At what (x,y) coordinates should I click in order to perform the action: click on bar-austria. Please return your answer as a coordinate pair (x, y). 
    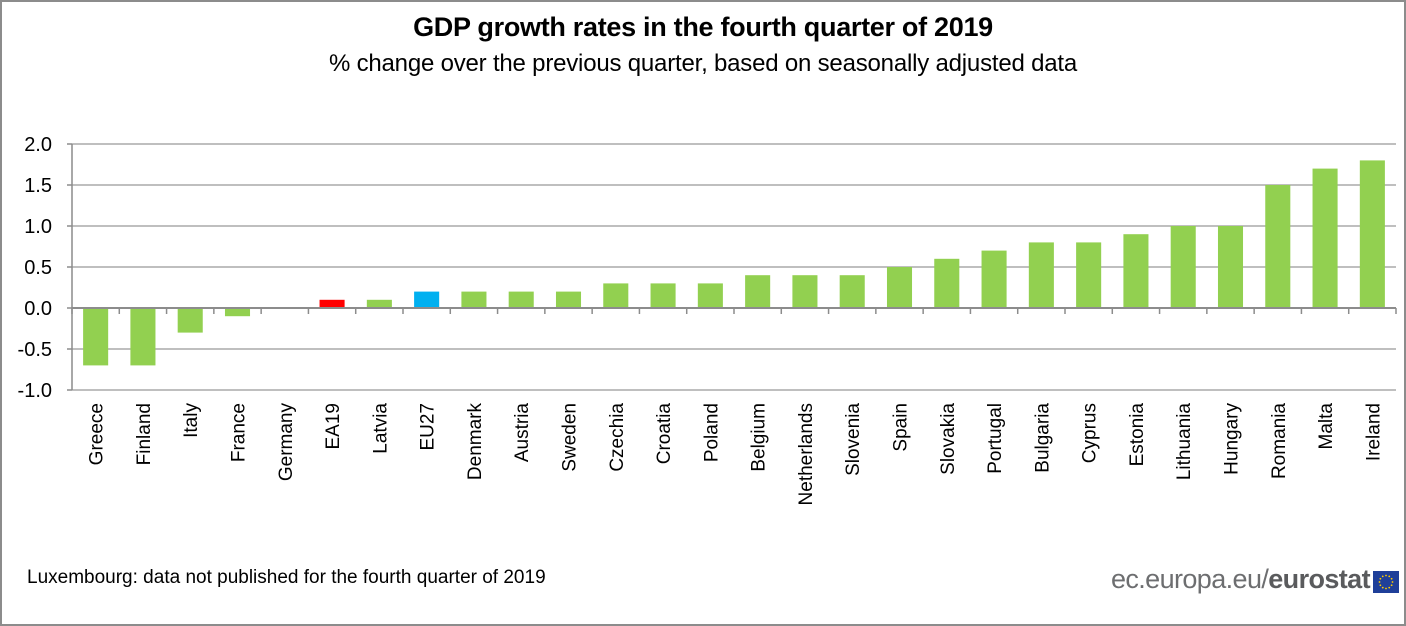
    Looking at the image, I should click on (521, 299).